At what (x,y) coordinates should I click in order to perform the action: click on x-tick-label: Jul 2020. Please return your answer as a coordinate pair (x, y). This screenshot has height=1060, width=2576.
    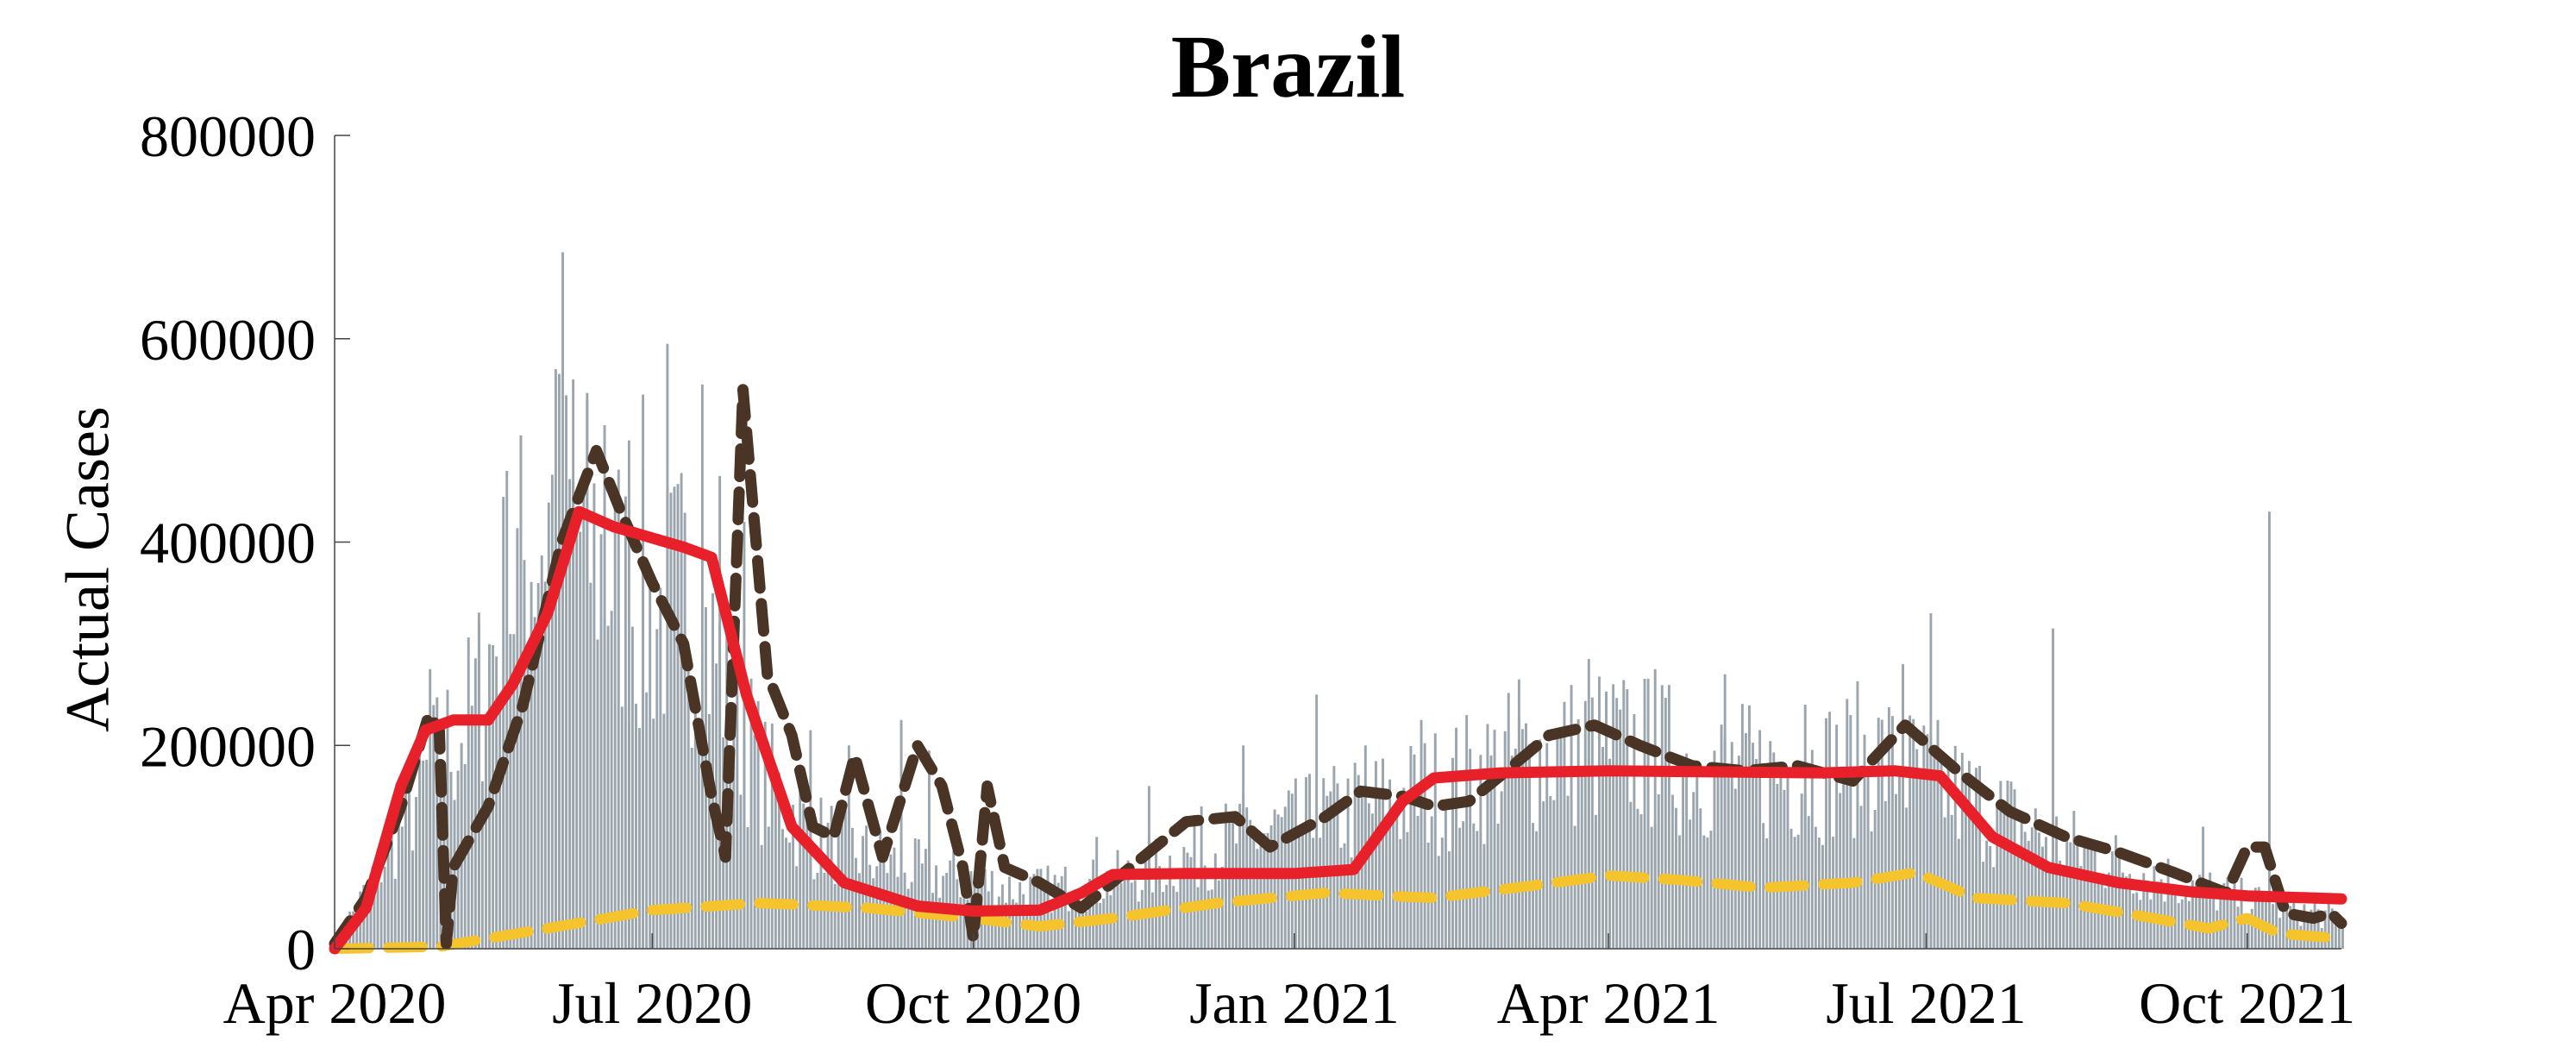
    Looking at the image, I should click on (652, 1003).